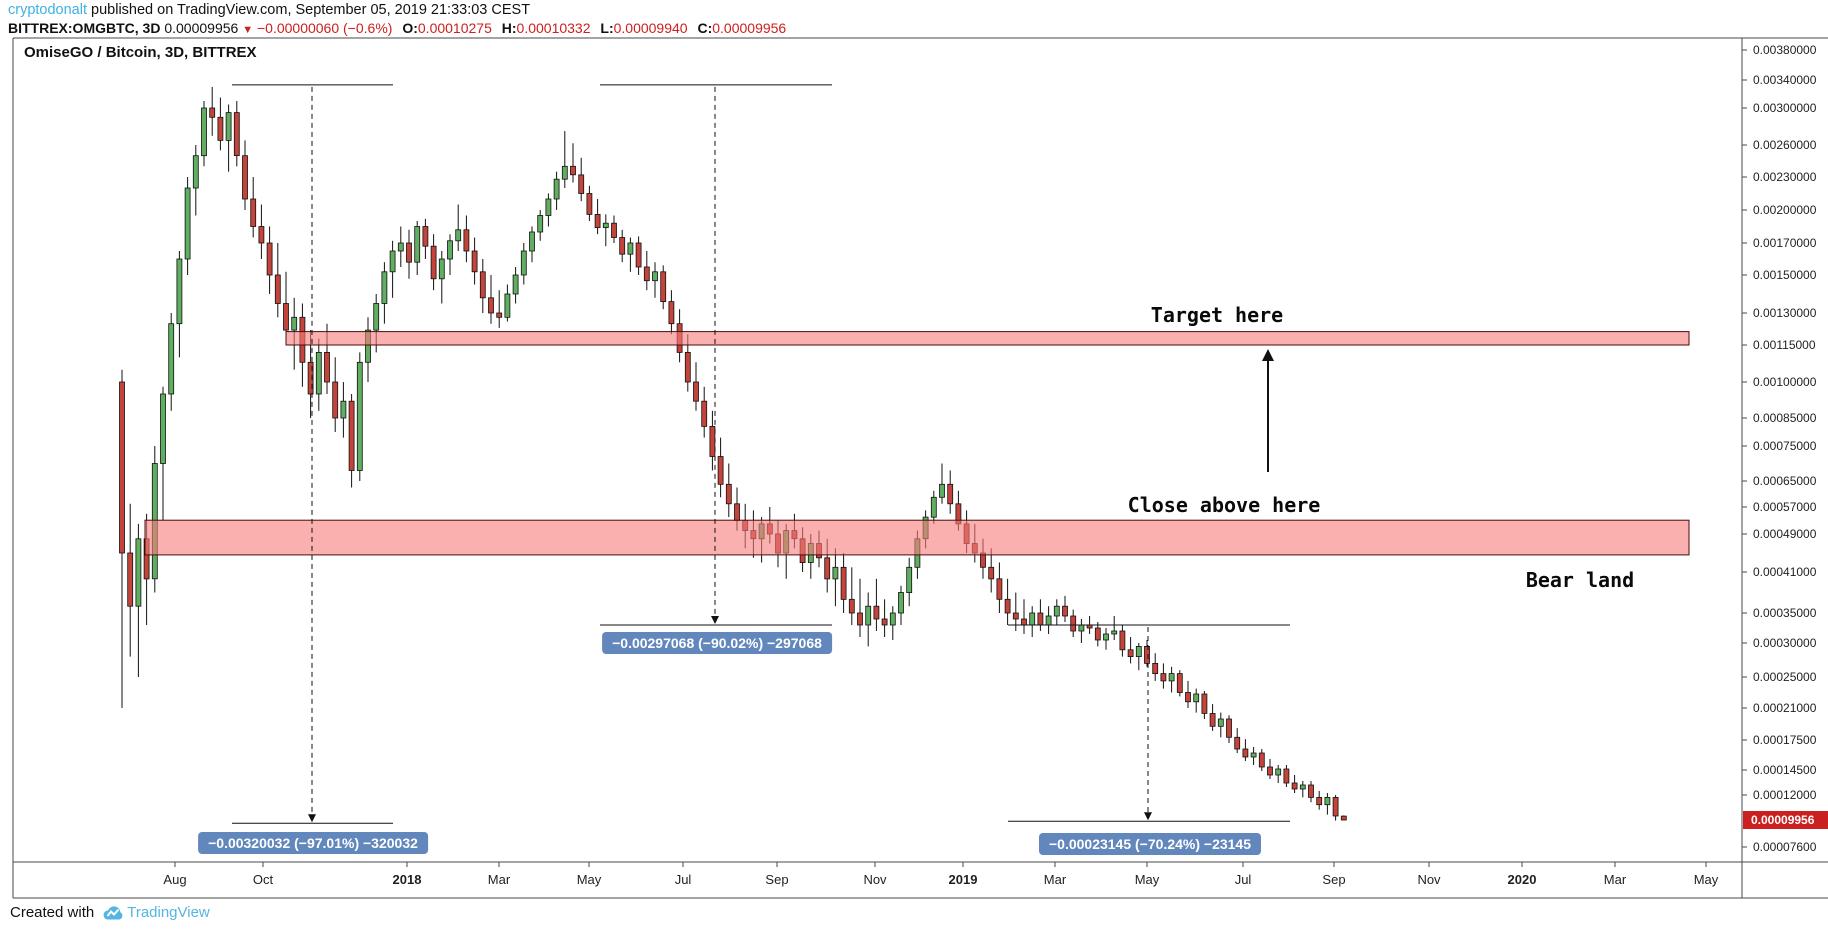 The image size is (1828, 930). I want to click on close-label: C:, so click(705, 28).